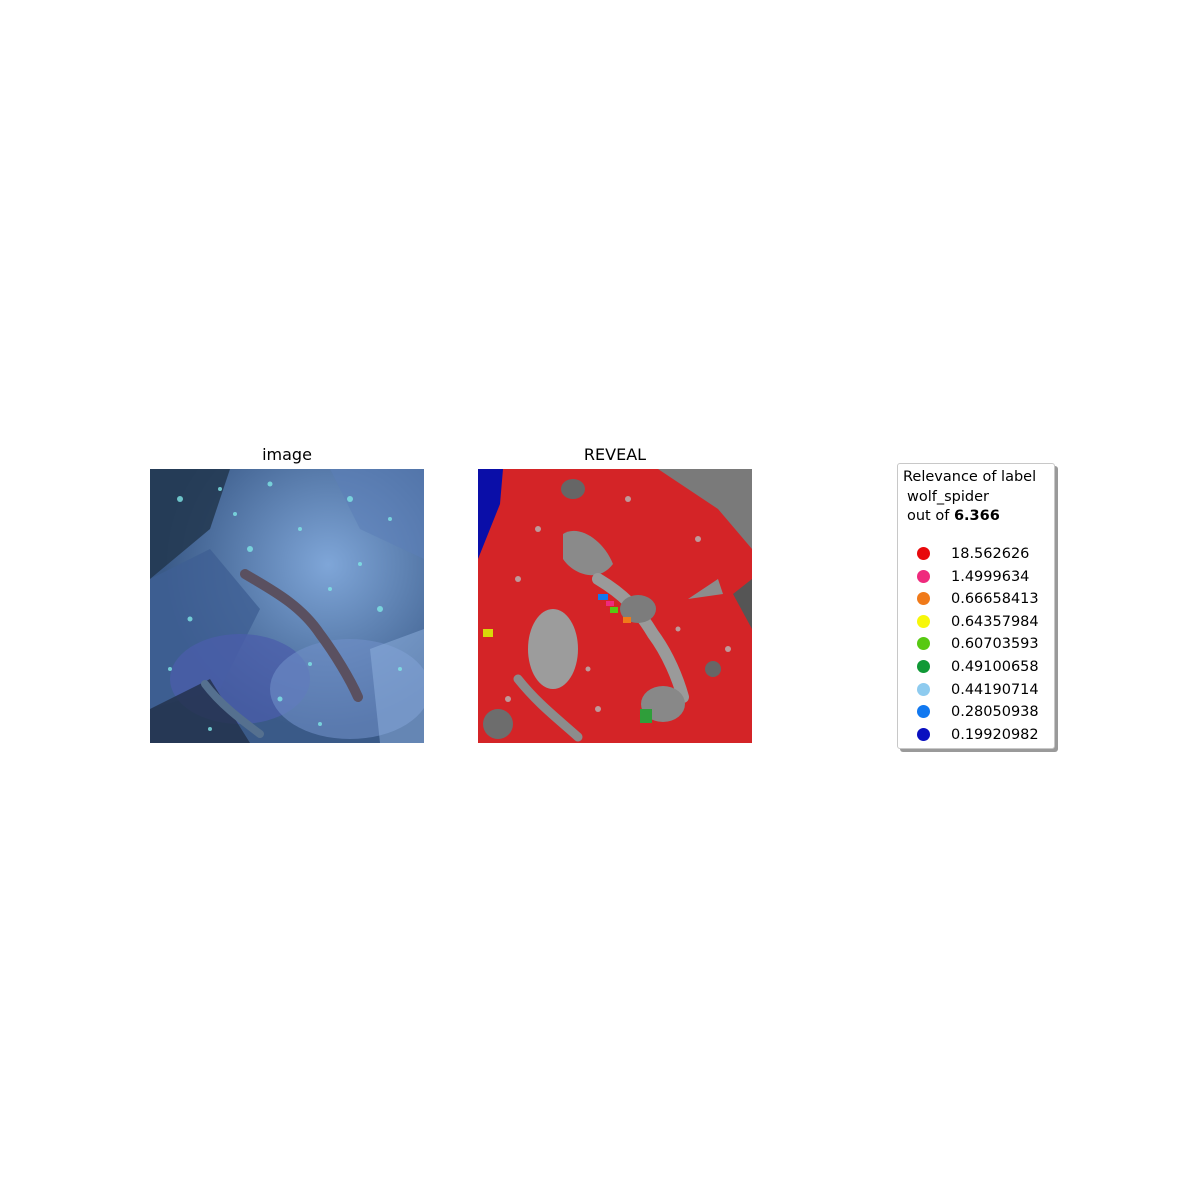 The image size is (1200, 1200). I want to click on legend-entry: 0.19920982, so click(977, 735).